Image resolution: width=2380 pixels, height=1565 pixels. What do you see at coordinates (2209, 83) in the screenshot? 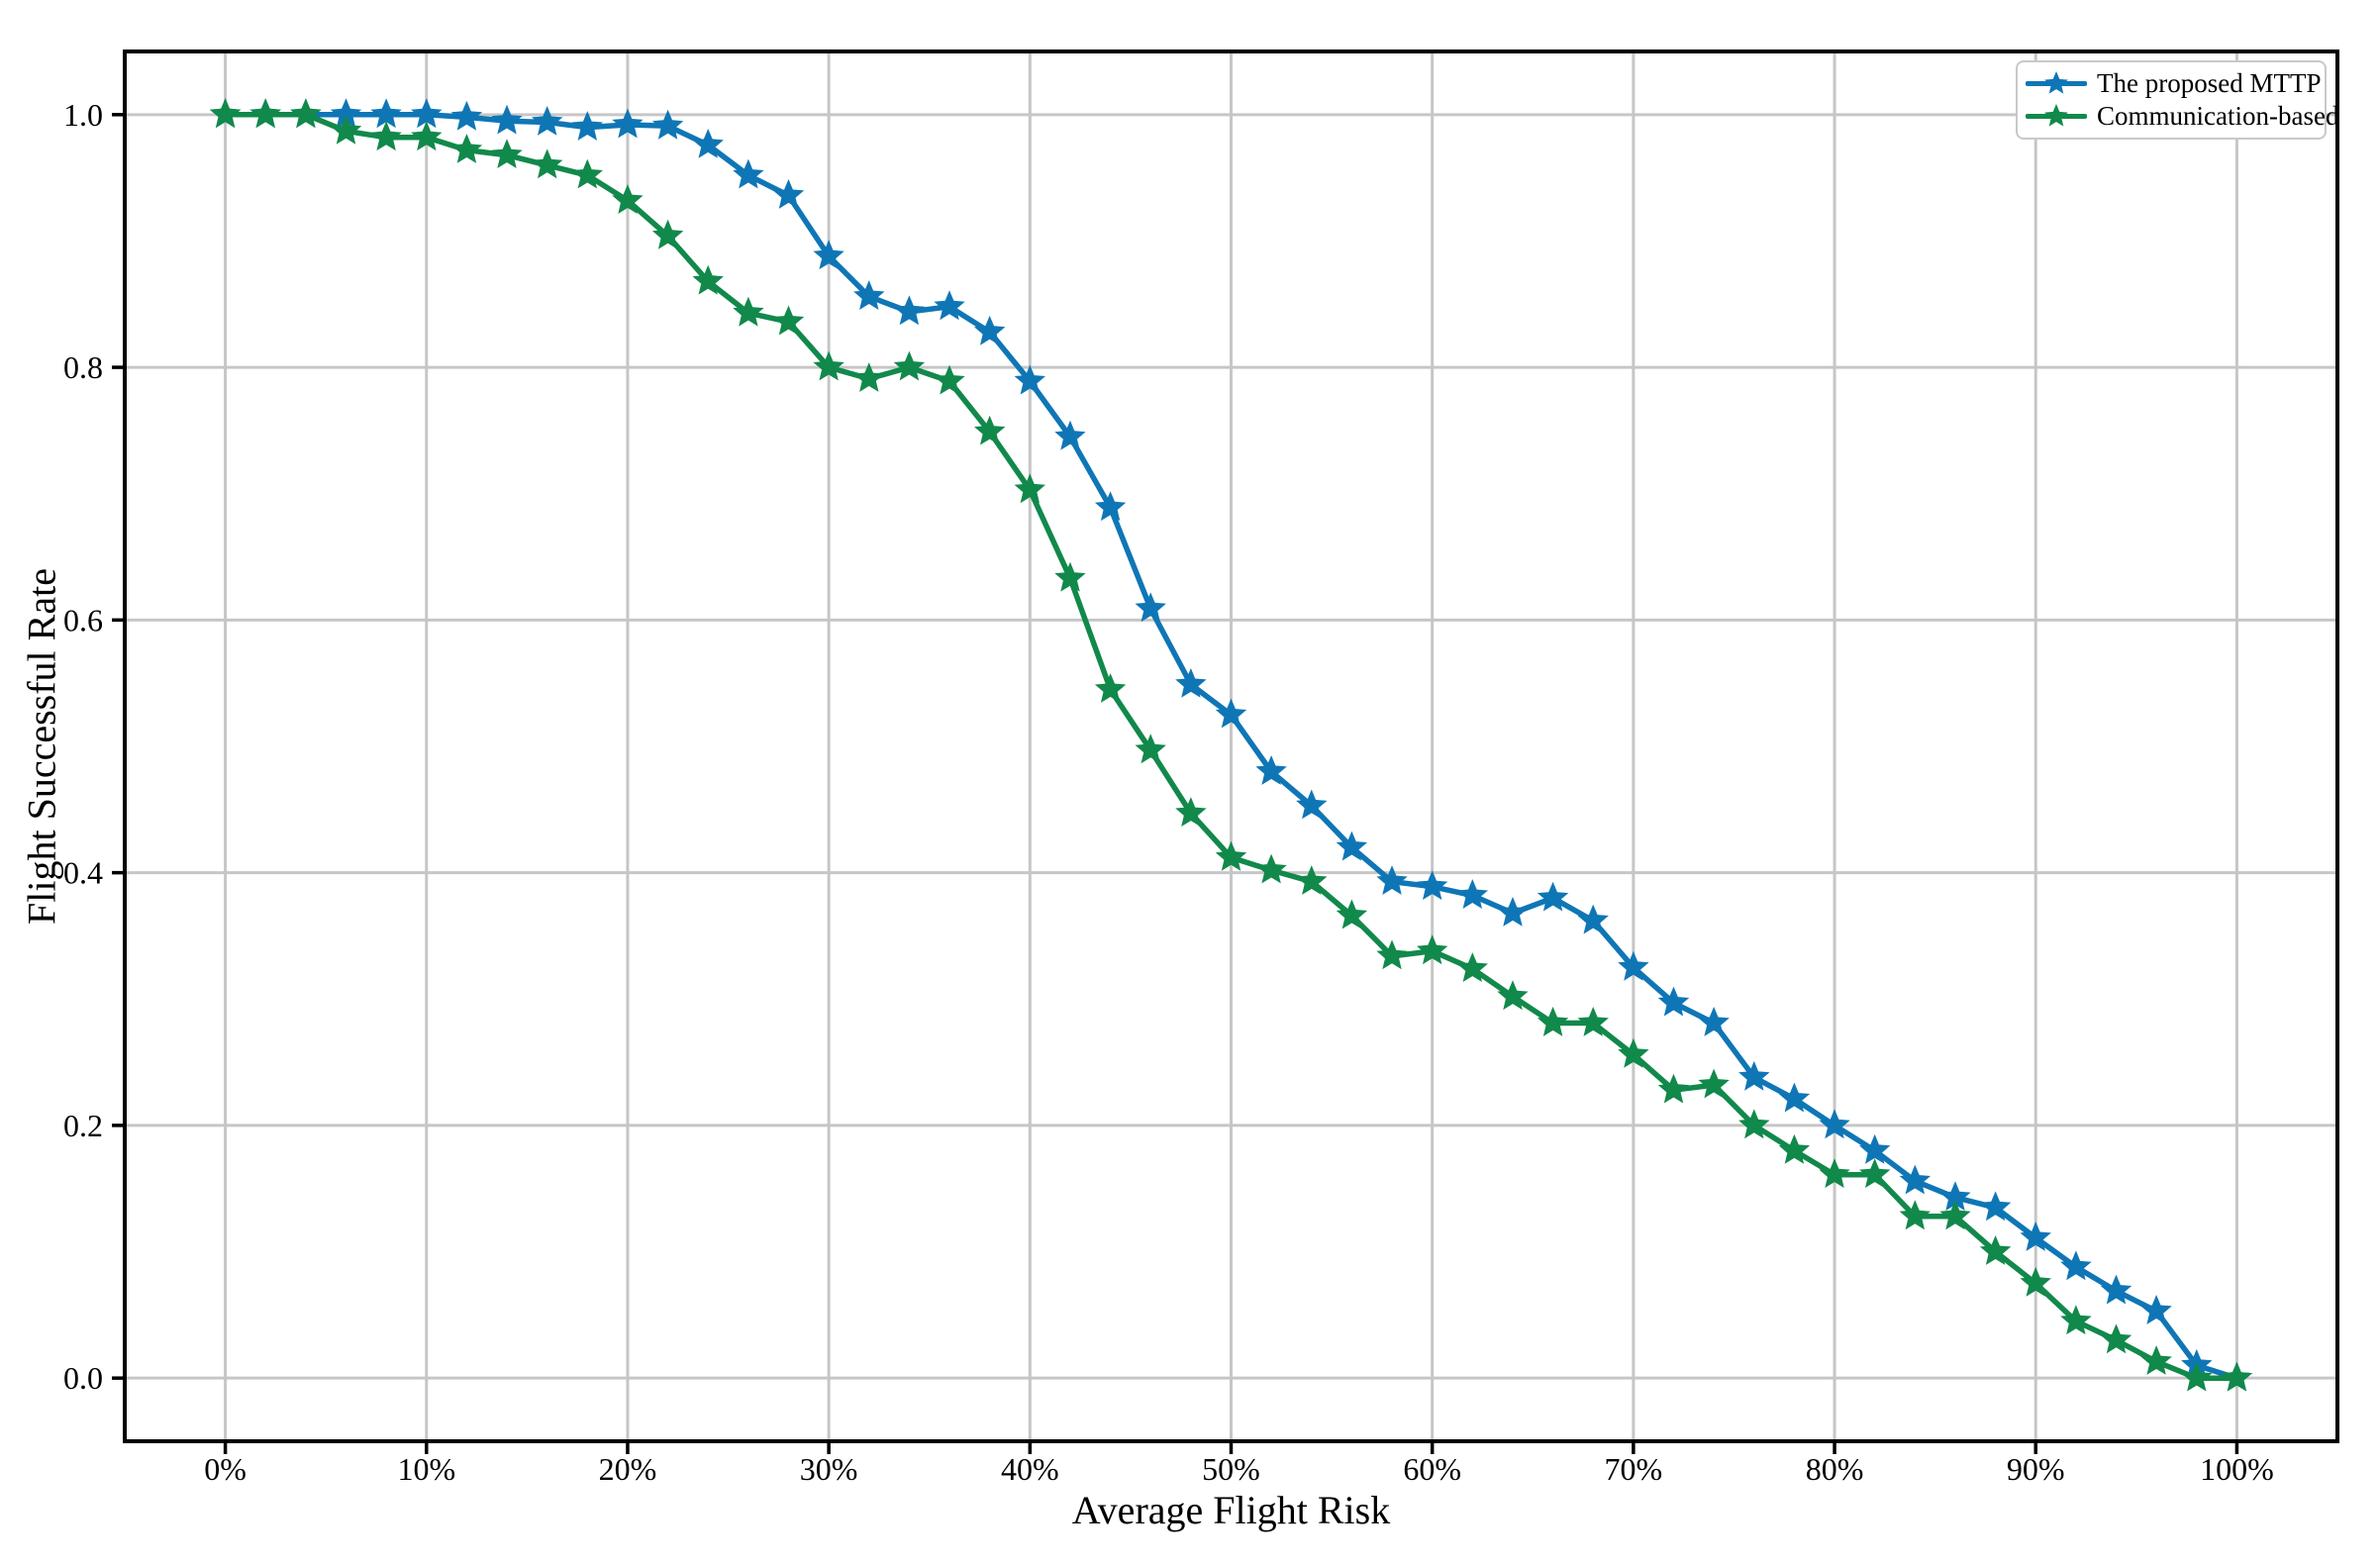
I see `legend-label: The proposed MTTP` at bounding box center [2209, 83].